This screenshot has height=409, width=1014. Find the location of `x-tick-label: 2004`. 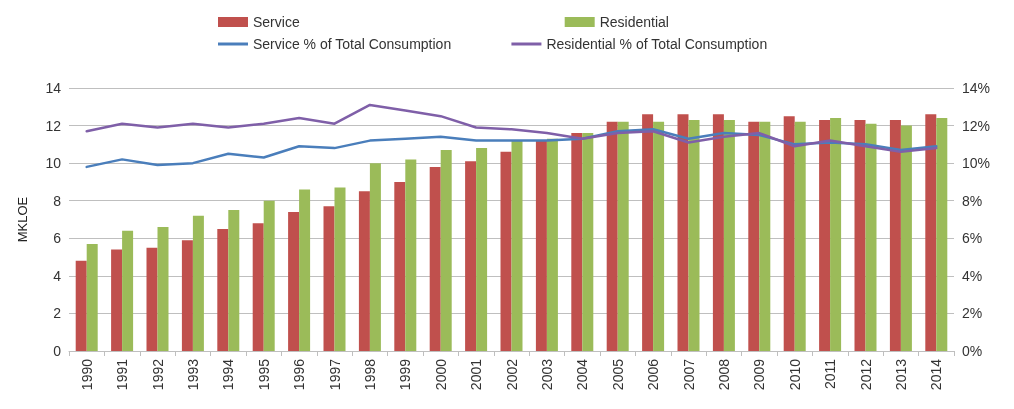

x-tick-label: 2004 is located at coordinates (582, 374).